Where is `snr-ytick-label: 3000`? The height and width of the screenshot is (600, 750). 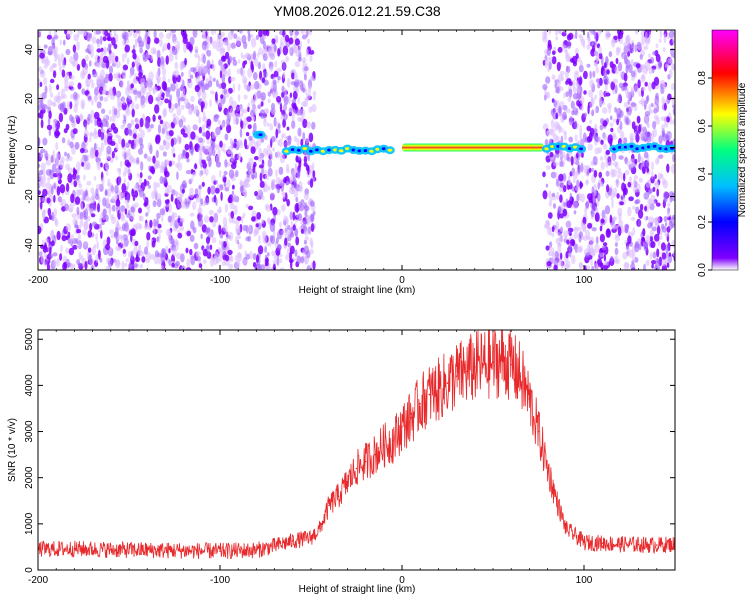
snr-ytick-label: 3000 is located at coordinates (29, 431).